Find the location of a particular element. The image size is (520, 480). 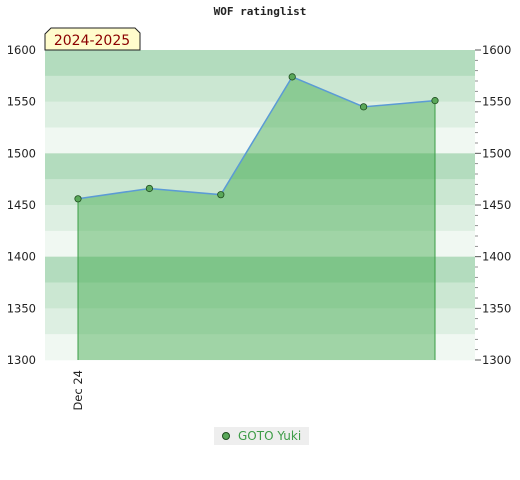

season-badge-label: 2024-2025 is located at coordinates (92, 41).